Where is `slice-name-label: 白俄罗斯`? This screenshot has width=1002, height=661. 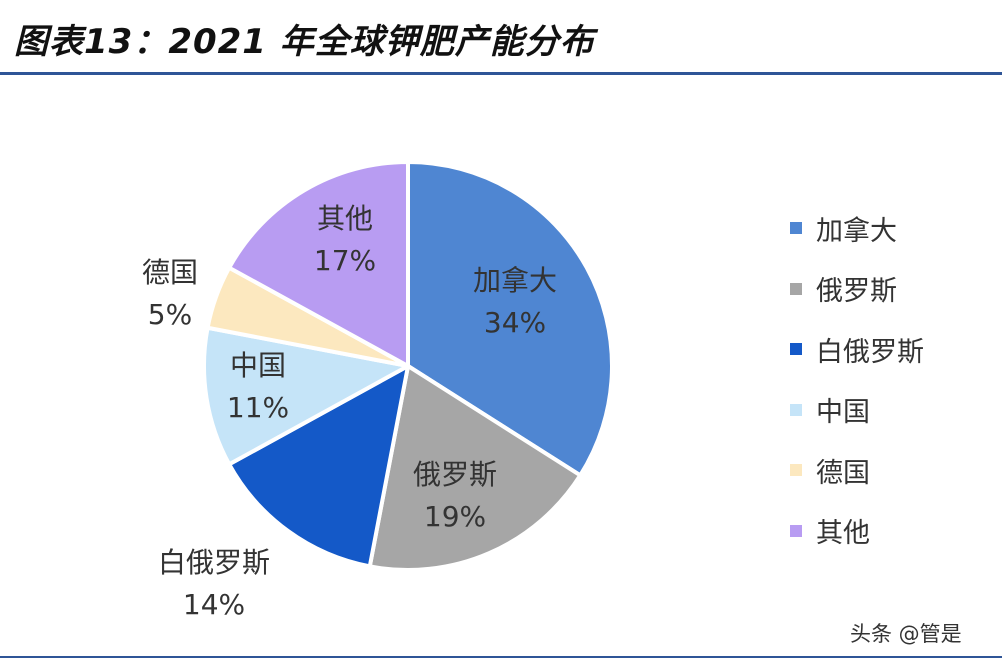
slice-name-label: 白俄罗斯 is located at coordinates (214, 562).